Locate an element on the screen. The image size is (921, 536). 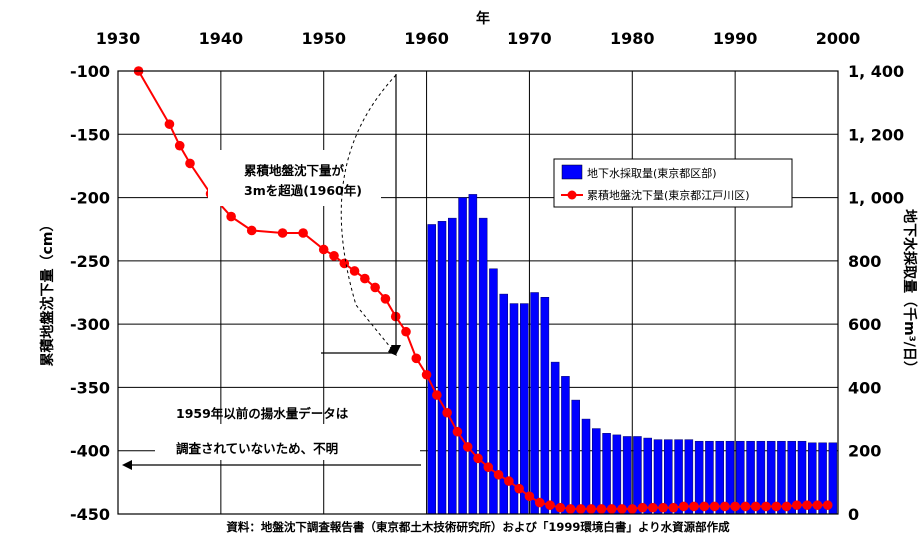
x-tick-label: 1940 is located at coordinates (221, 38).